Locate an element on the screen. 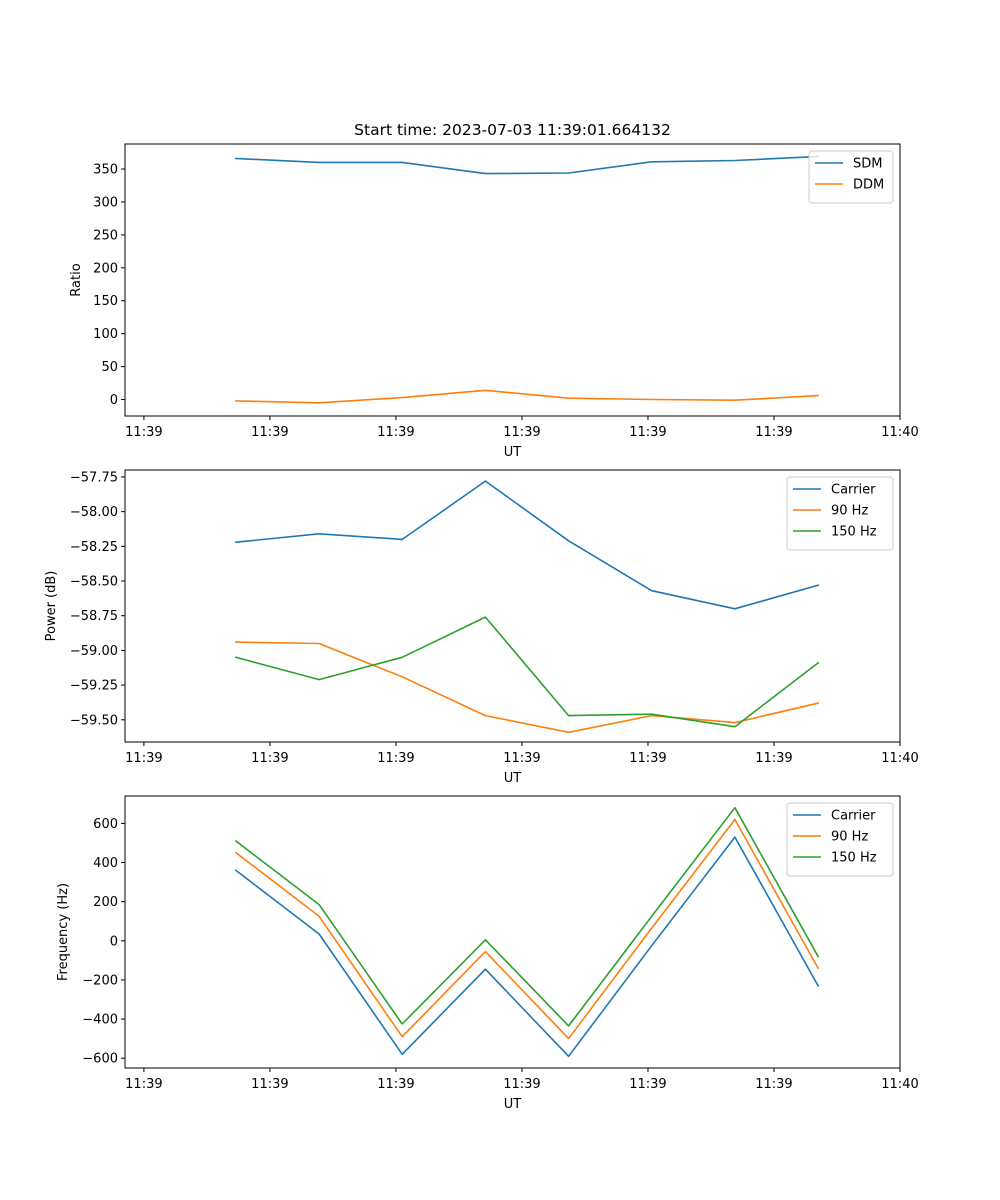 Image resolution: width=1000 pixels, height=1200 pixels. y-tick-label: −200 is located at coordinates (100, 980).